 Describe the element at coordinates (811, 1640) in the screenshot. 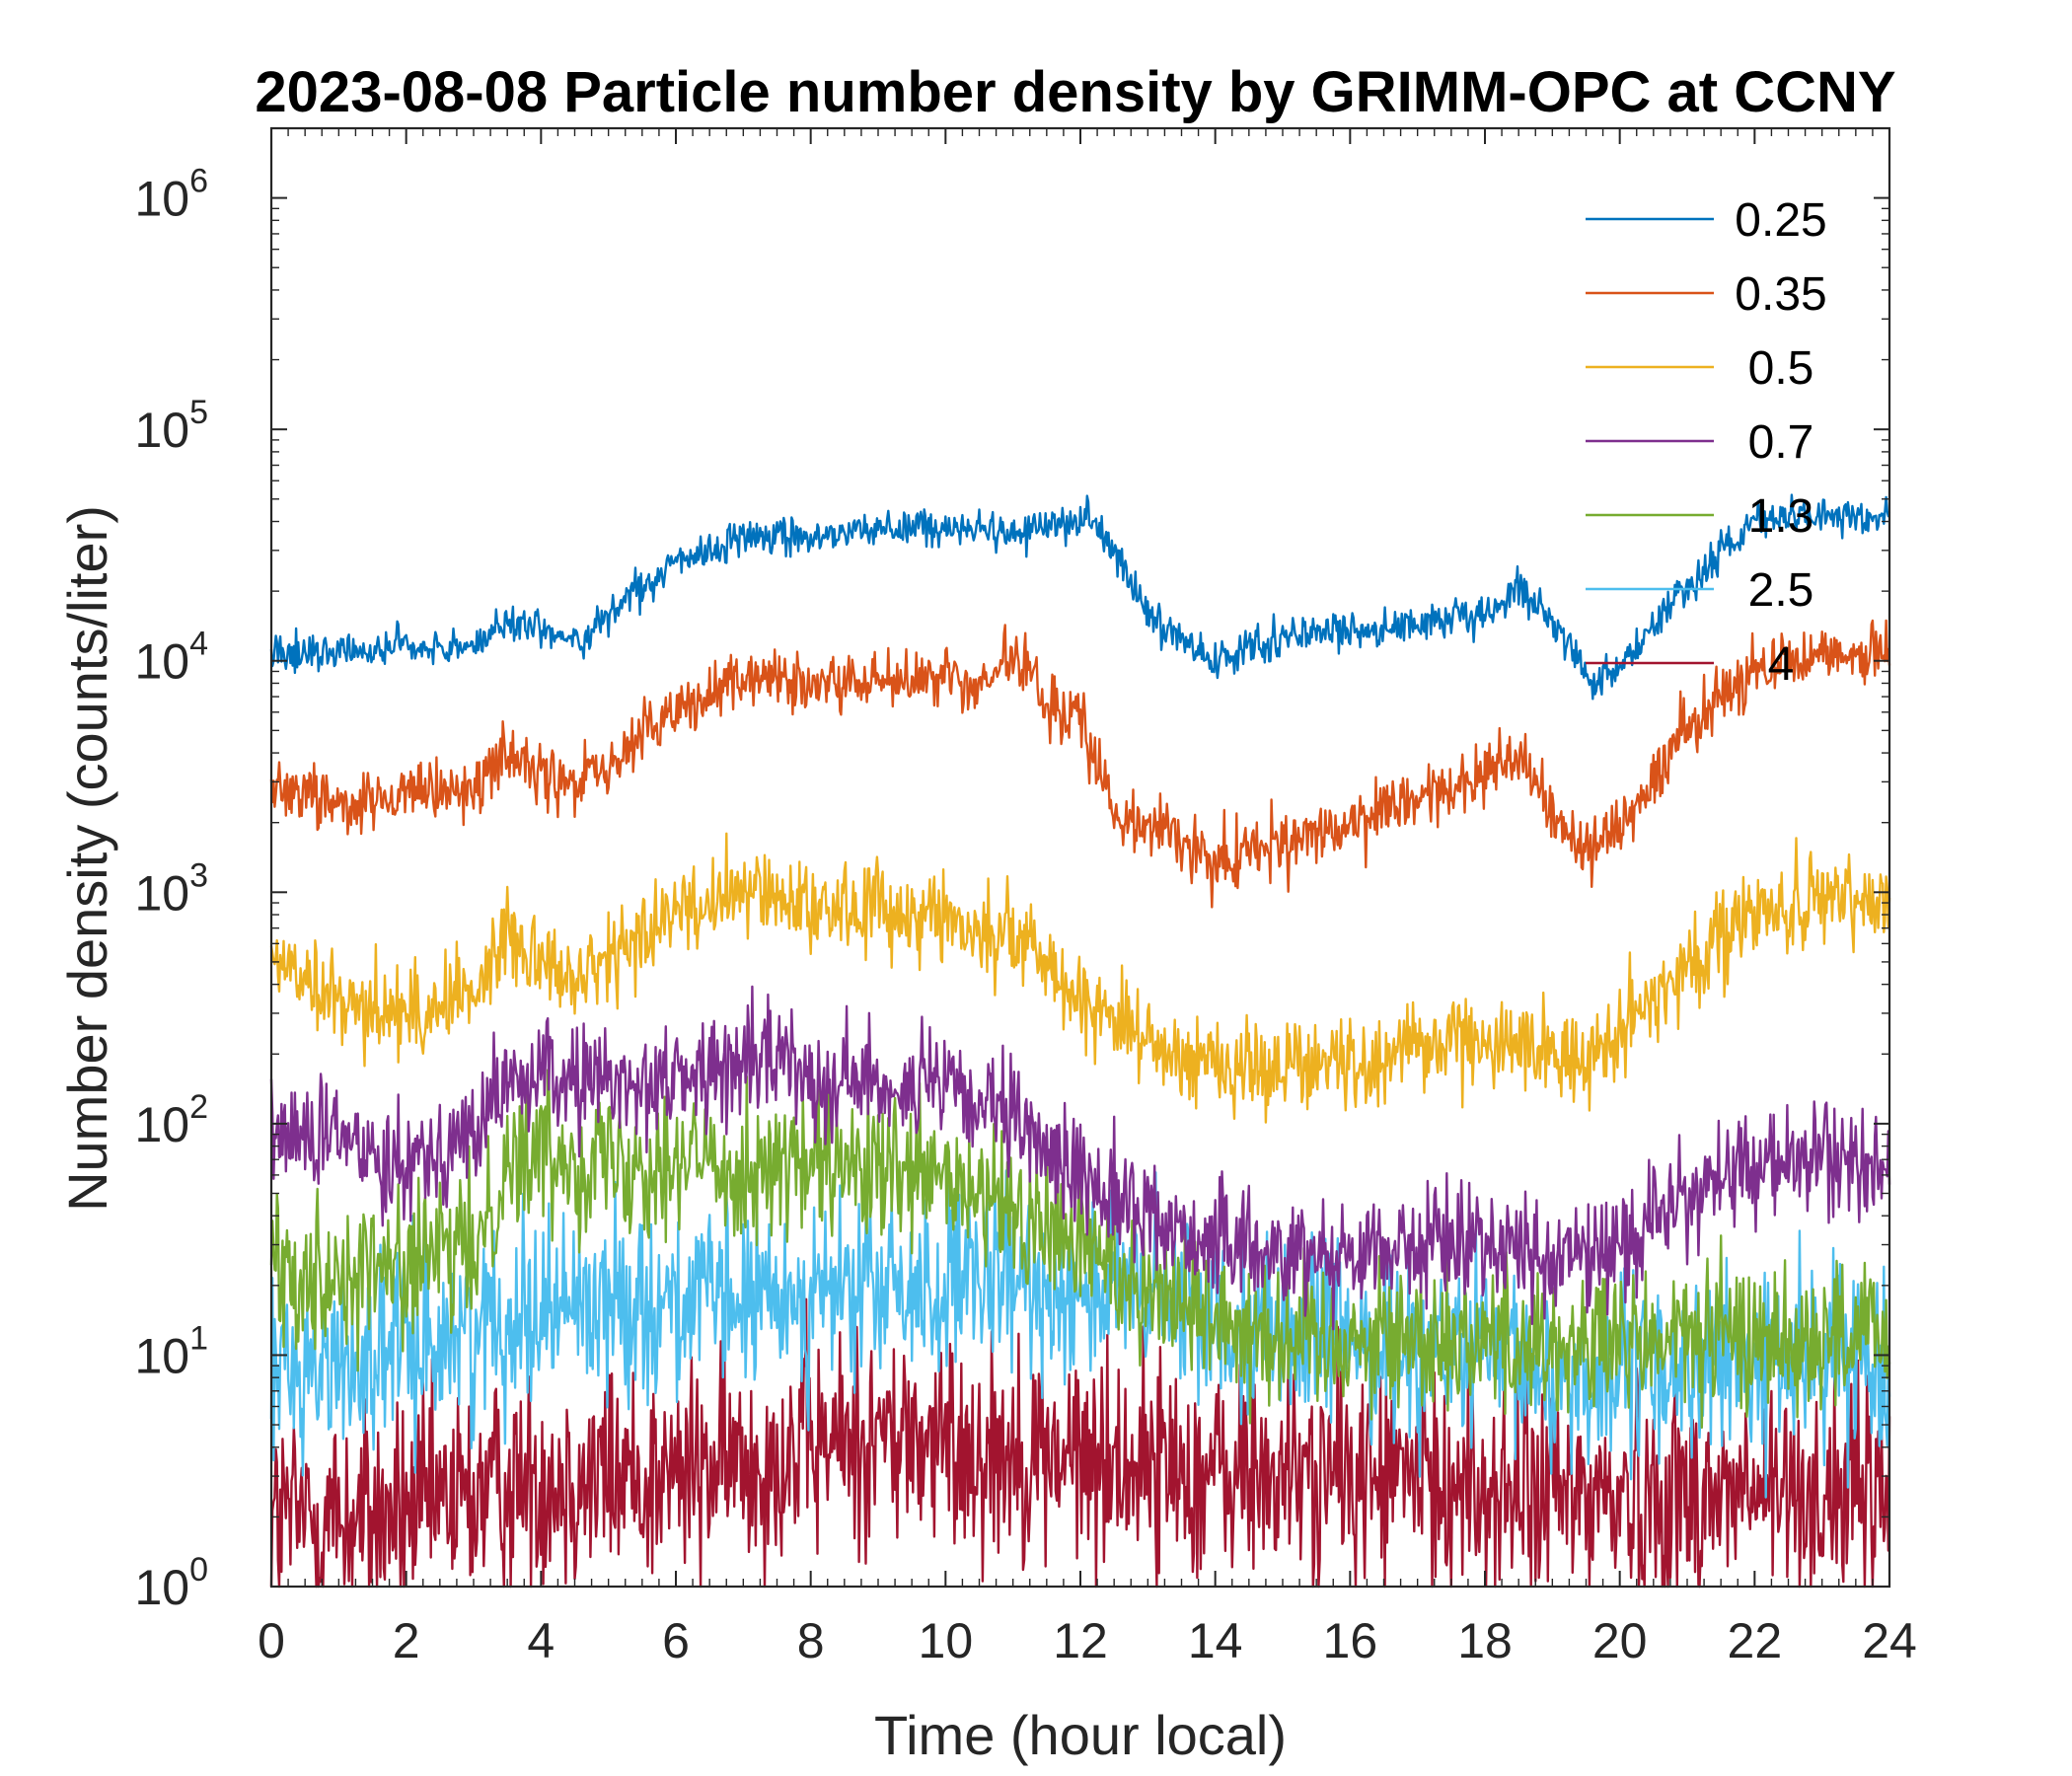

I see `x-tick-label: 8` at that location.